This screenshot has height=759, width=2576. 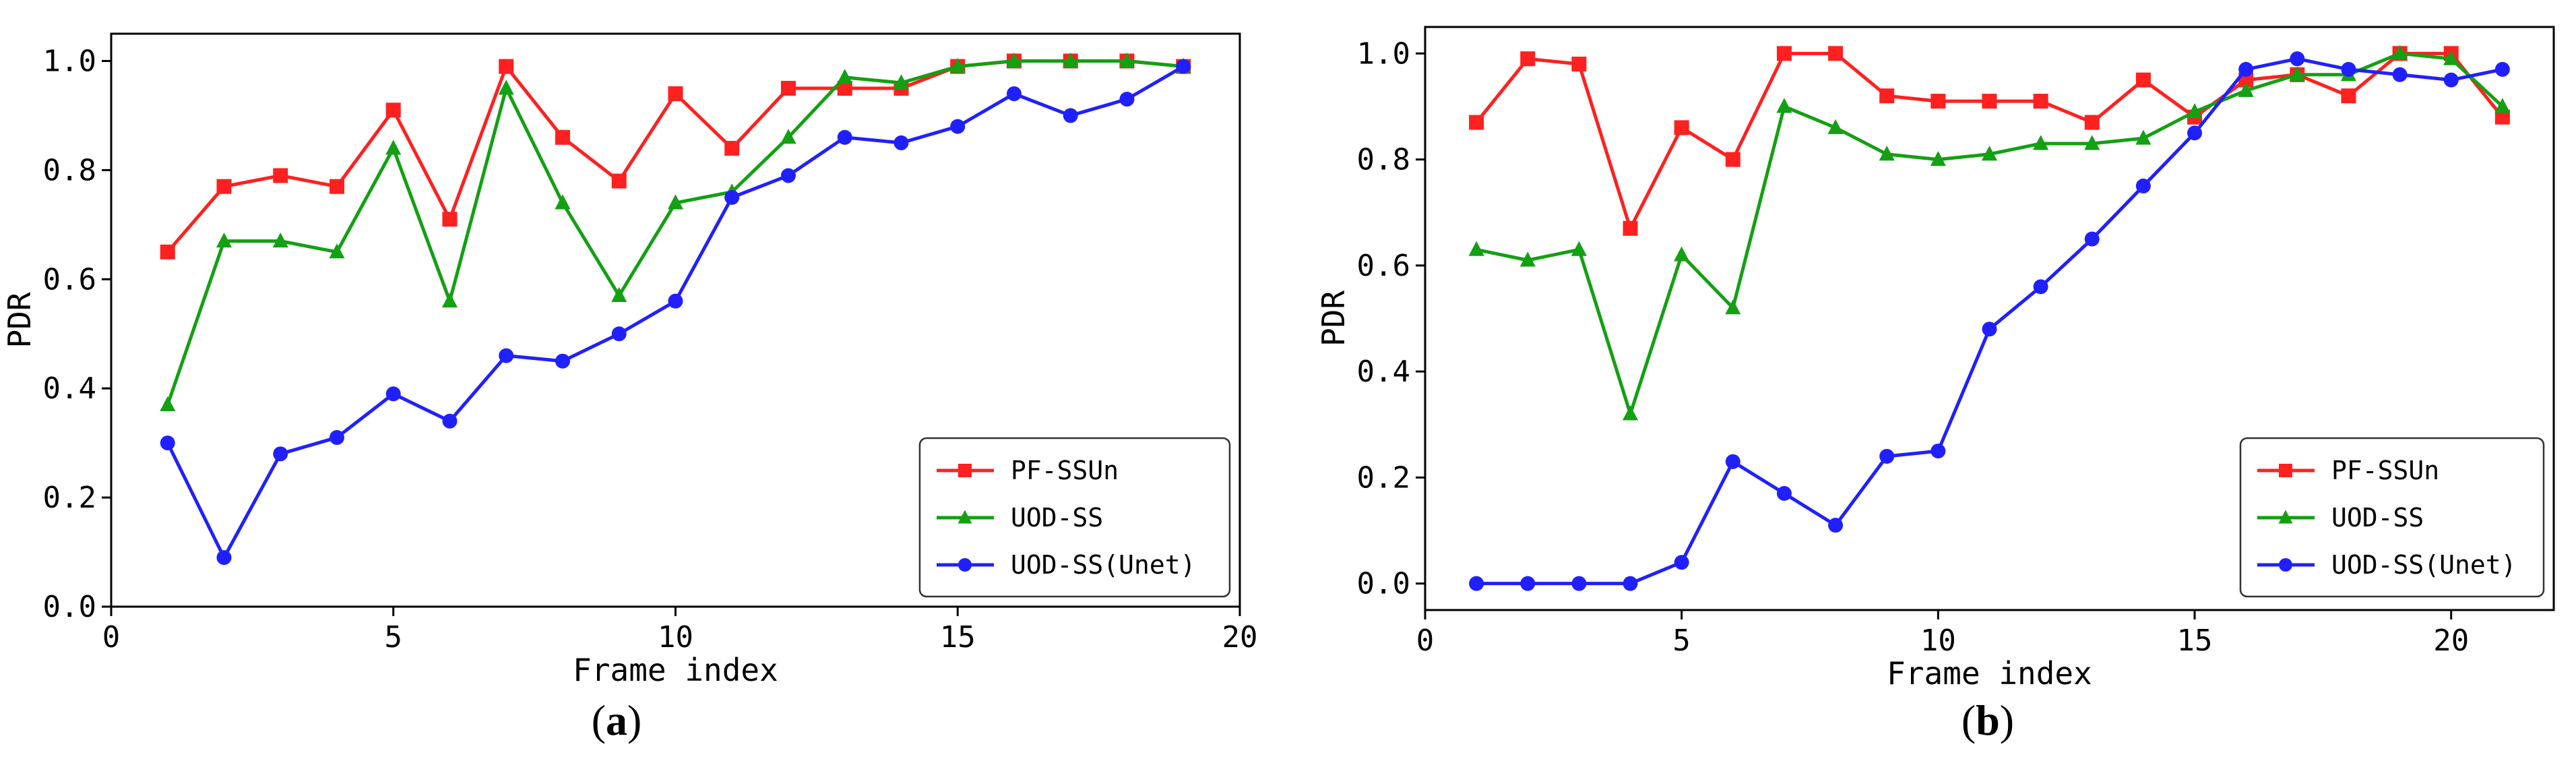 I want to click on y-axis-title: PDR, so click(x=1333, y=318).